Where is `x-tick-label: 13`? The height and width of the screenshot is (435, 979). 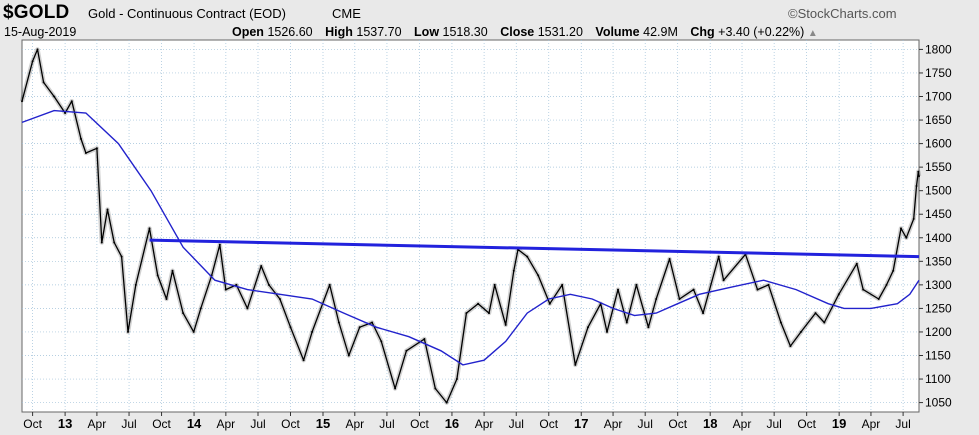 x-tick-label: 13 is located at coordinates (65, 423).